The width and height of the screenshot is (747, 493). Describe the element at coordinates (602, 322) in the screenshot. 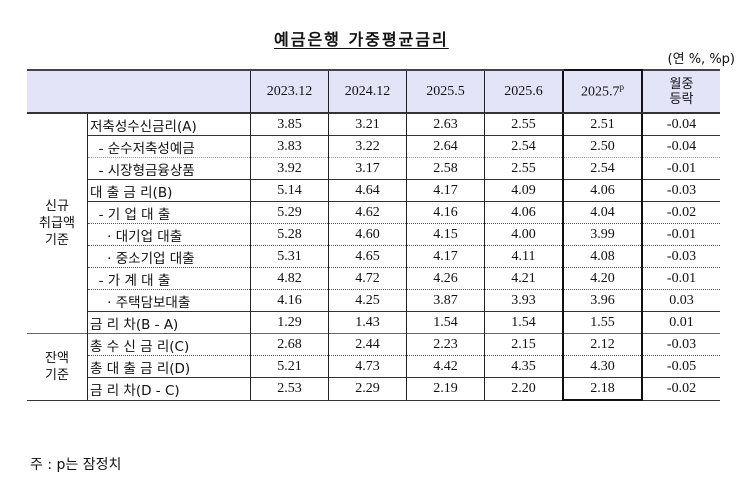

I see `cell: 1.55` at that location.